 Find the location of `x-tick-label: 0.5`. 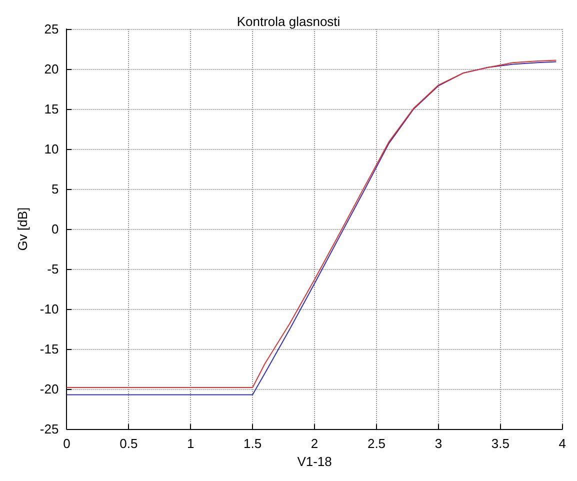

x-tick-label: 0.5 is located at coordinates (129, 444).